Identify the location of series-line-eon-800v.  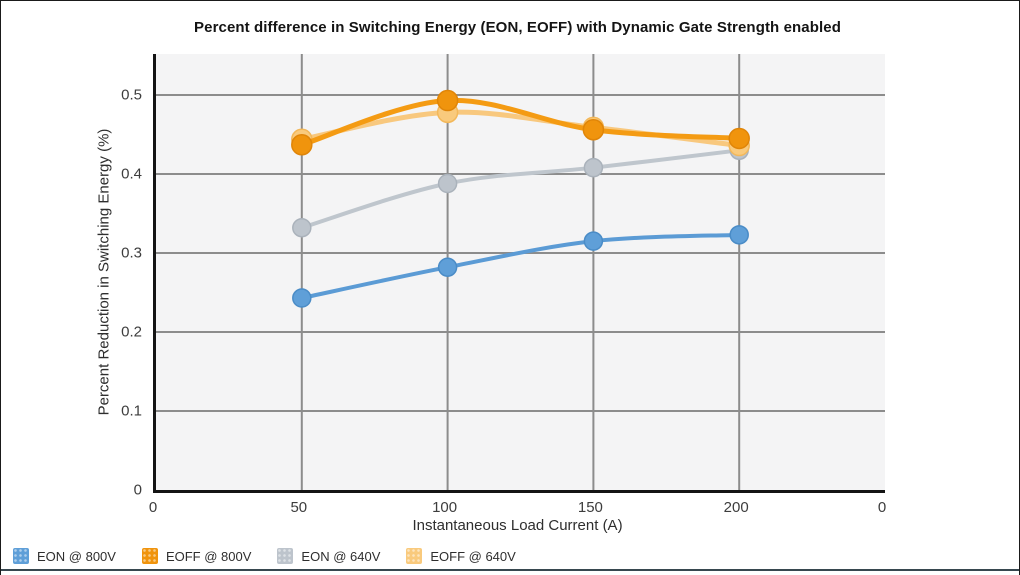
(520, 266).